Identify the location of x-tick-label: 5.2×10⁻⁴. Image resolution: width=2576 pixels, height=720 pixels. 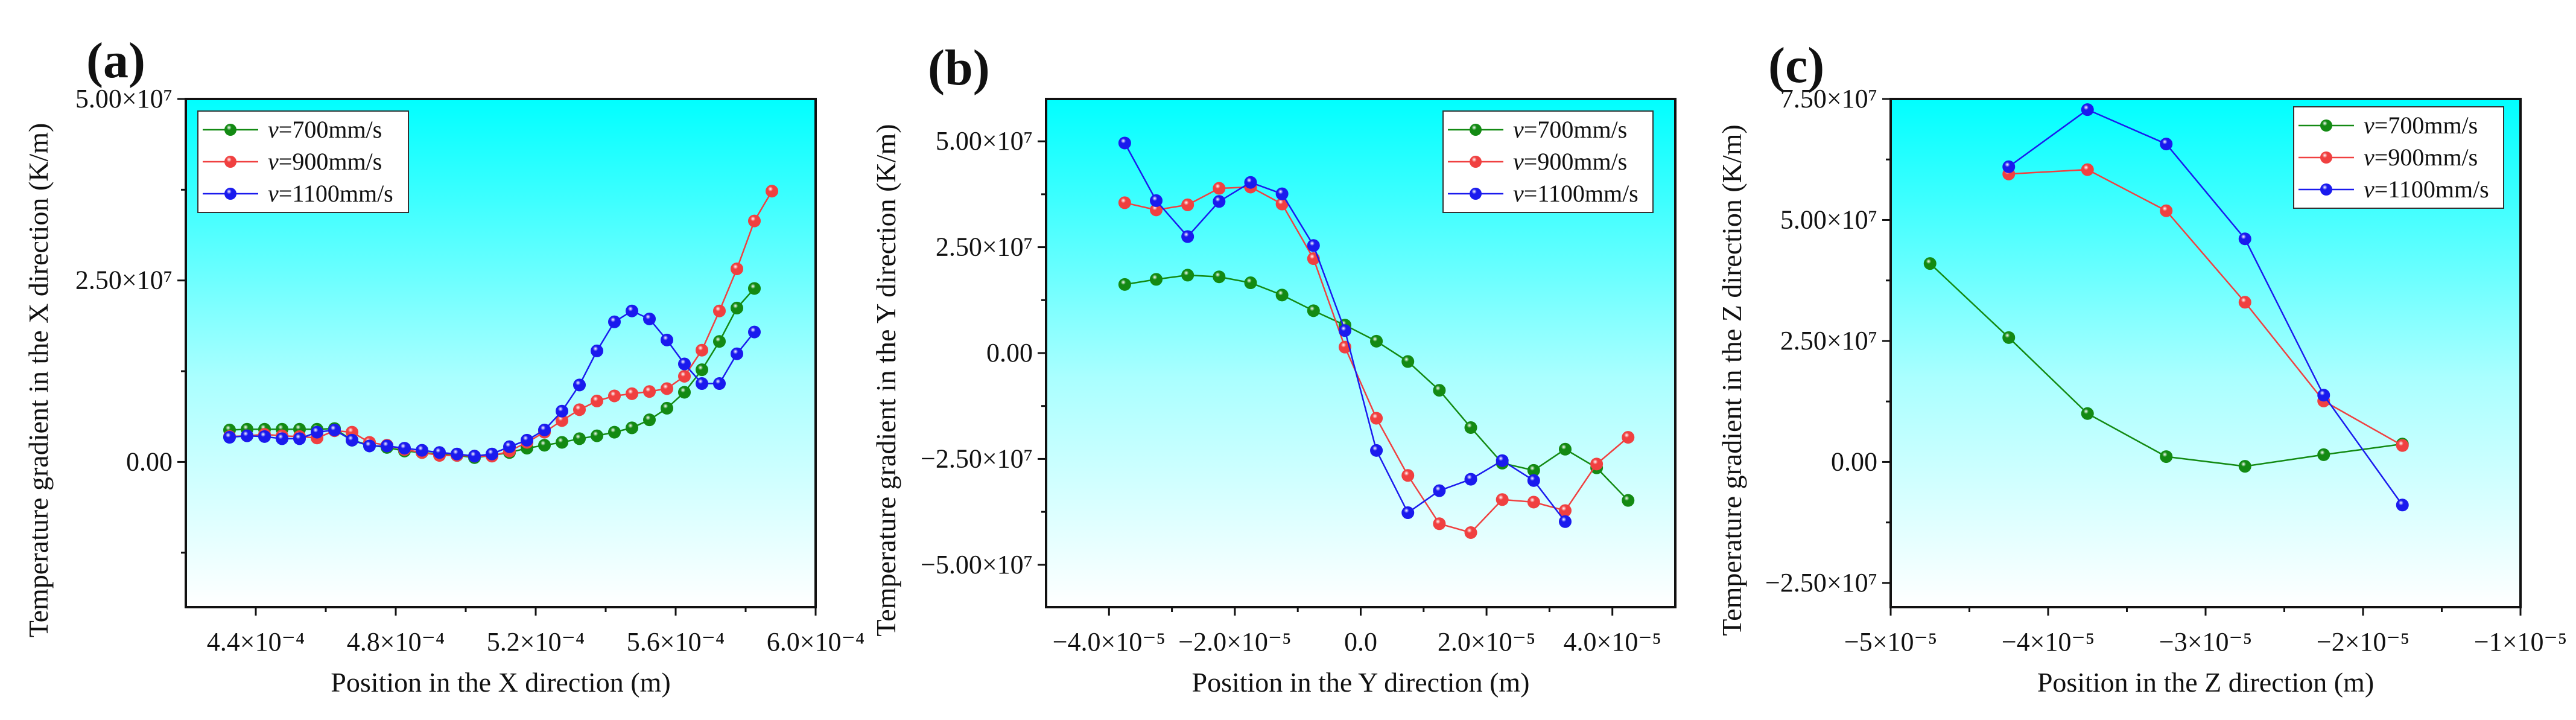
(536, 642).